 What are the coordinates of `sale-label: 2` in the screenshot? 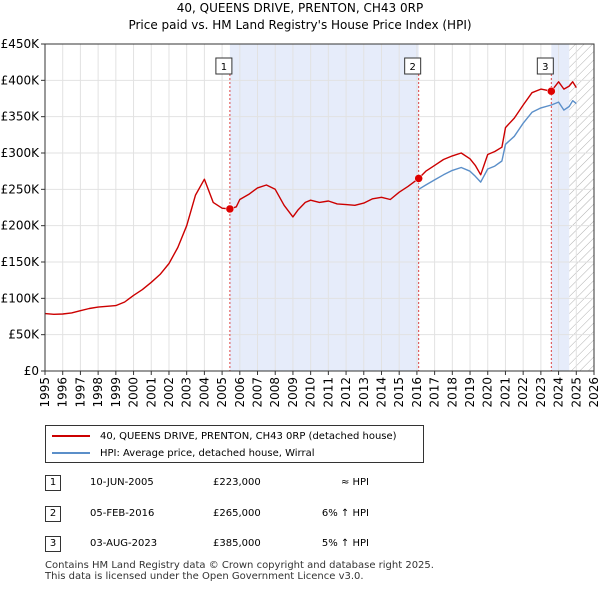 It's located at (412, 67).